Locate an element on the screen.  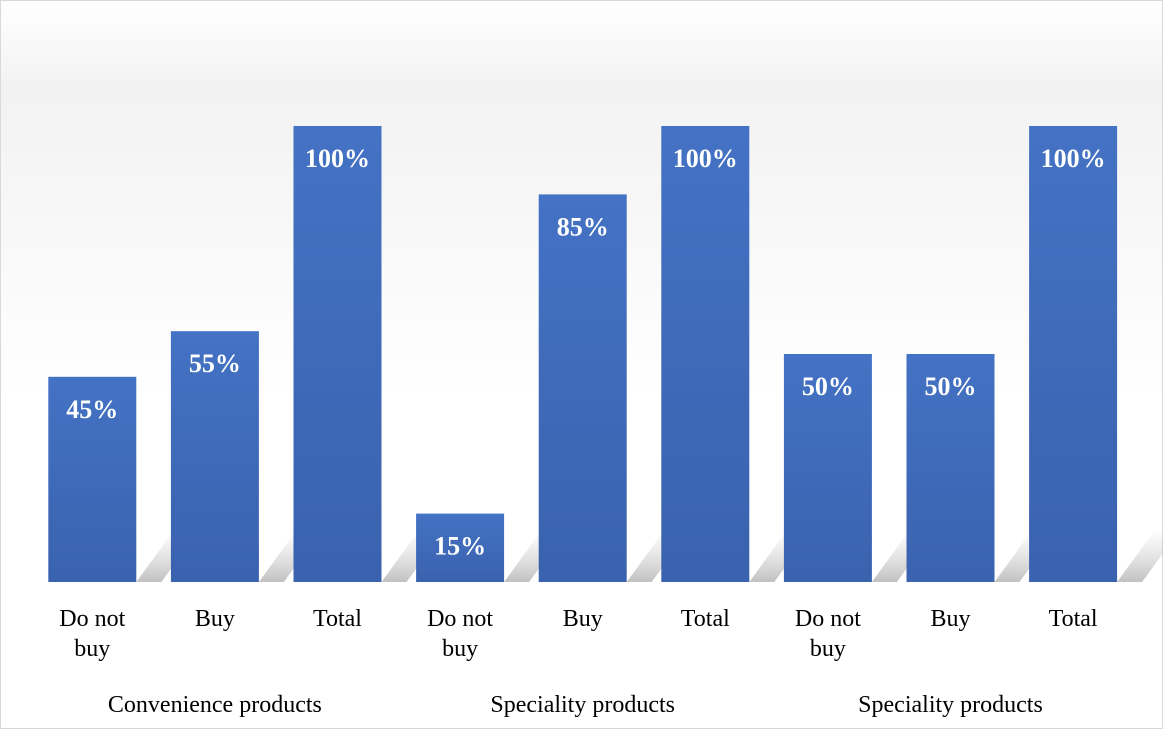
tick-label-0-1: Buy is located at coordinates (215, 619).